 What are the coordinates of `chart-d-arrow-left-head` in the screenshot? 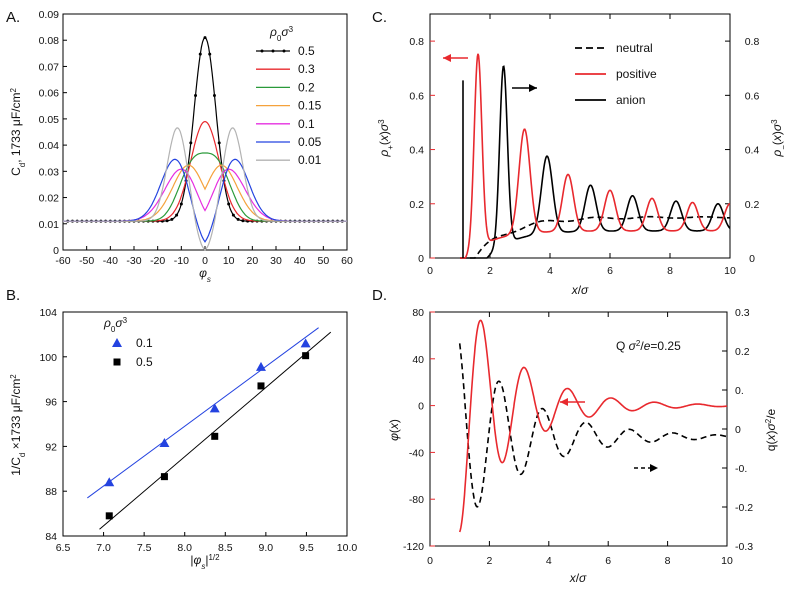 It's located at (564, 402).